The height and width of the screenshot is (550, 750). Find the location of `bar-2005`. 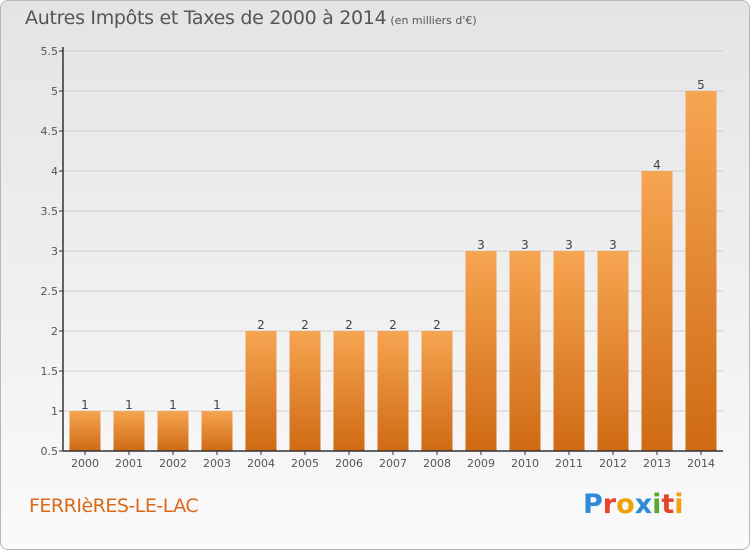

bar-2005 is located at coordinates (305, 391).